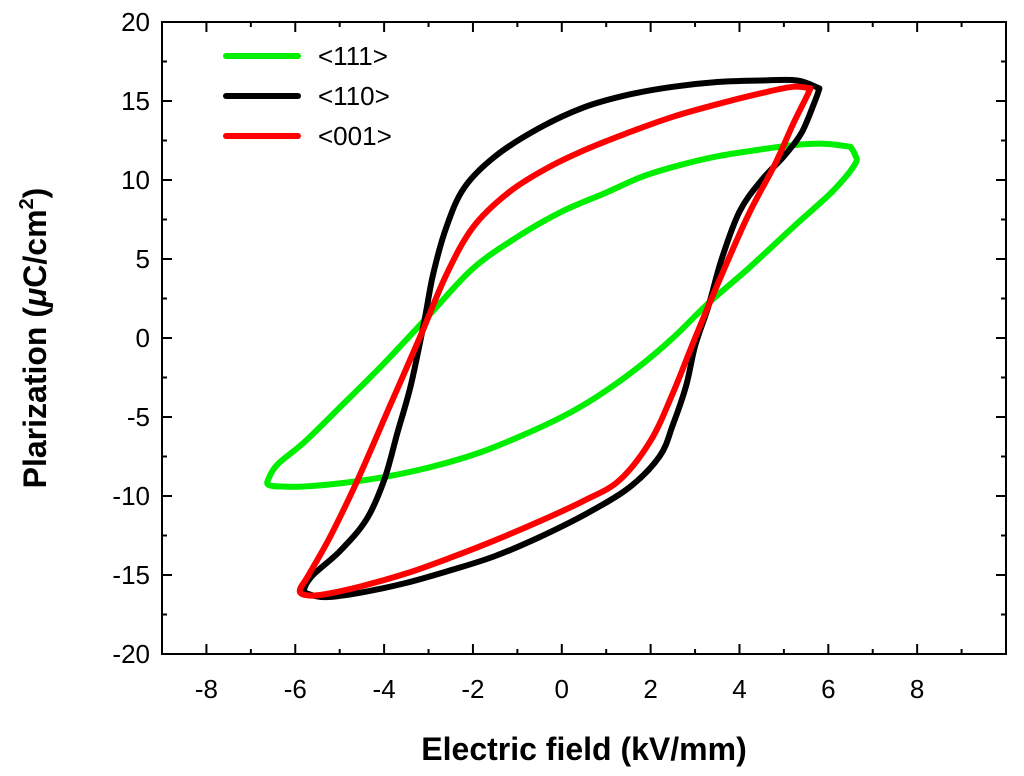 The image size is (1024, 776). I want to click on x-tick-label: 2, so click(650, 689).